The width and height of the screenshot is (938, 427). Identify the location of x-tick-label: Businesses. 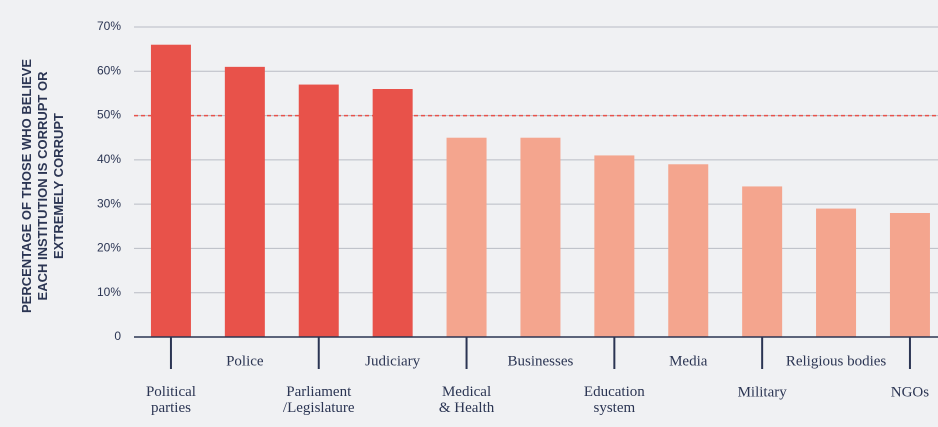
(541, 361).